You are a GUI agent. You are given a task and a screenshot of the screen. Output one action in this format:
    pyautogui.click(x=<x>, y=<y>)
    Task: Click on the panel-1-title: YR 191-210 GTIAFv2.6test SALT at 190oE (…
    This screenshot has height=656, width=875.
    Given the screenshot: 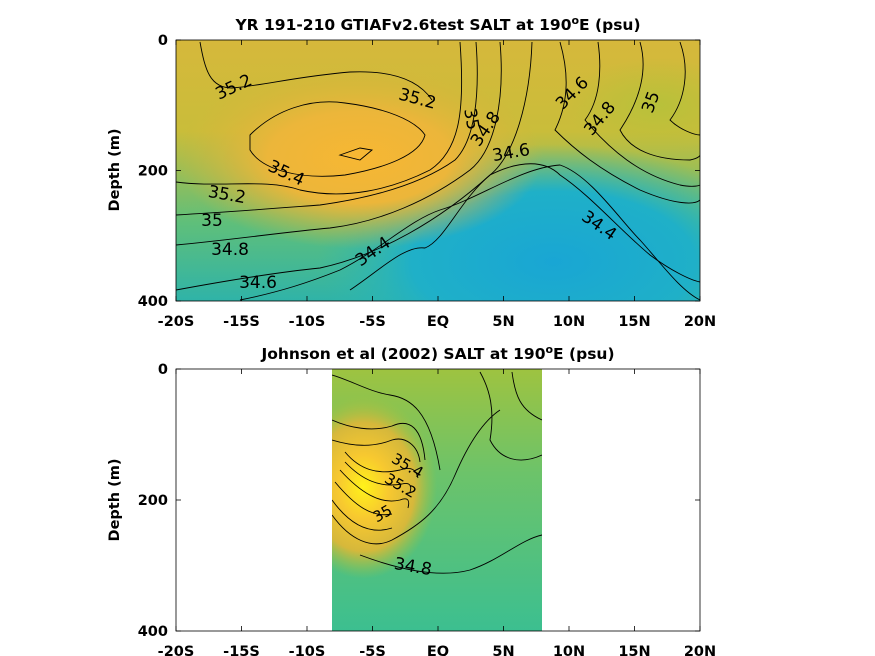 What is the action you would take?
    pyautogui.click(x=437, y=24)
    